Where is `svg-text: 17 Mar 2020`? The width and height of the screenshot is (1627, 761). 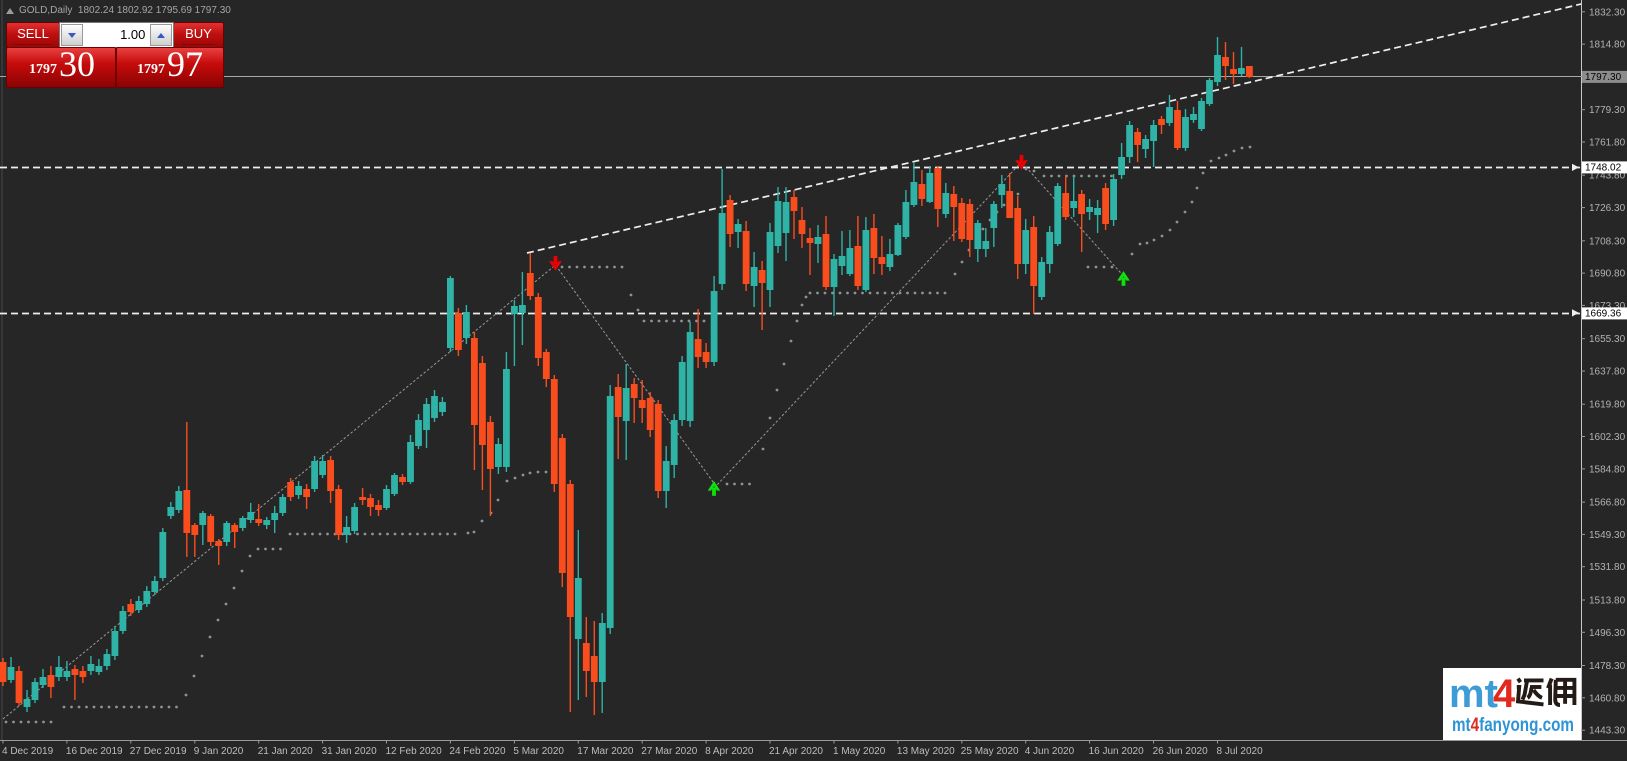
svg-text: 17 Mar 2020 is located at coordinates (605, 751).